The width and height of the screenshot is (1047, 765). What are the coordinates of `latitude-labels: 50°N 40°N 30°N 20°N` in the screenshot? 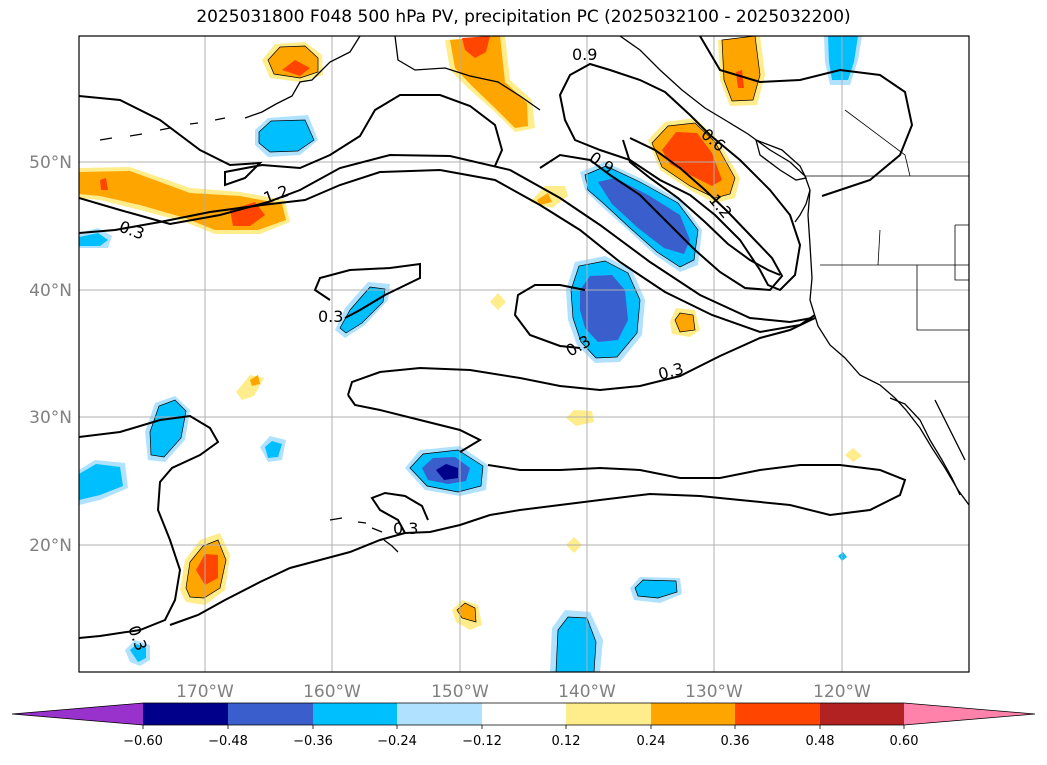 It's located at (50, 354).